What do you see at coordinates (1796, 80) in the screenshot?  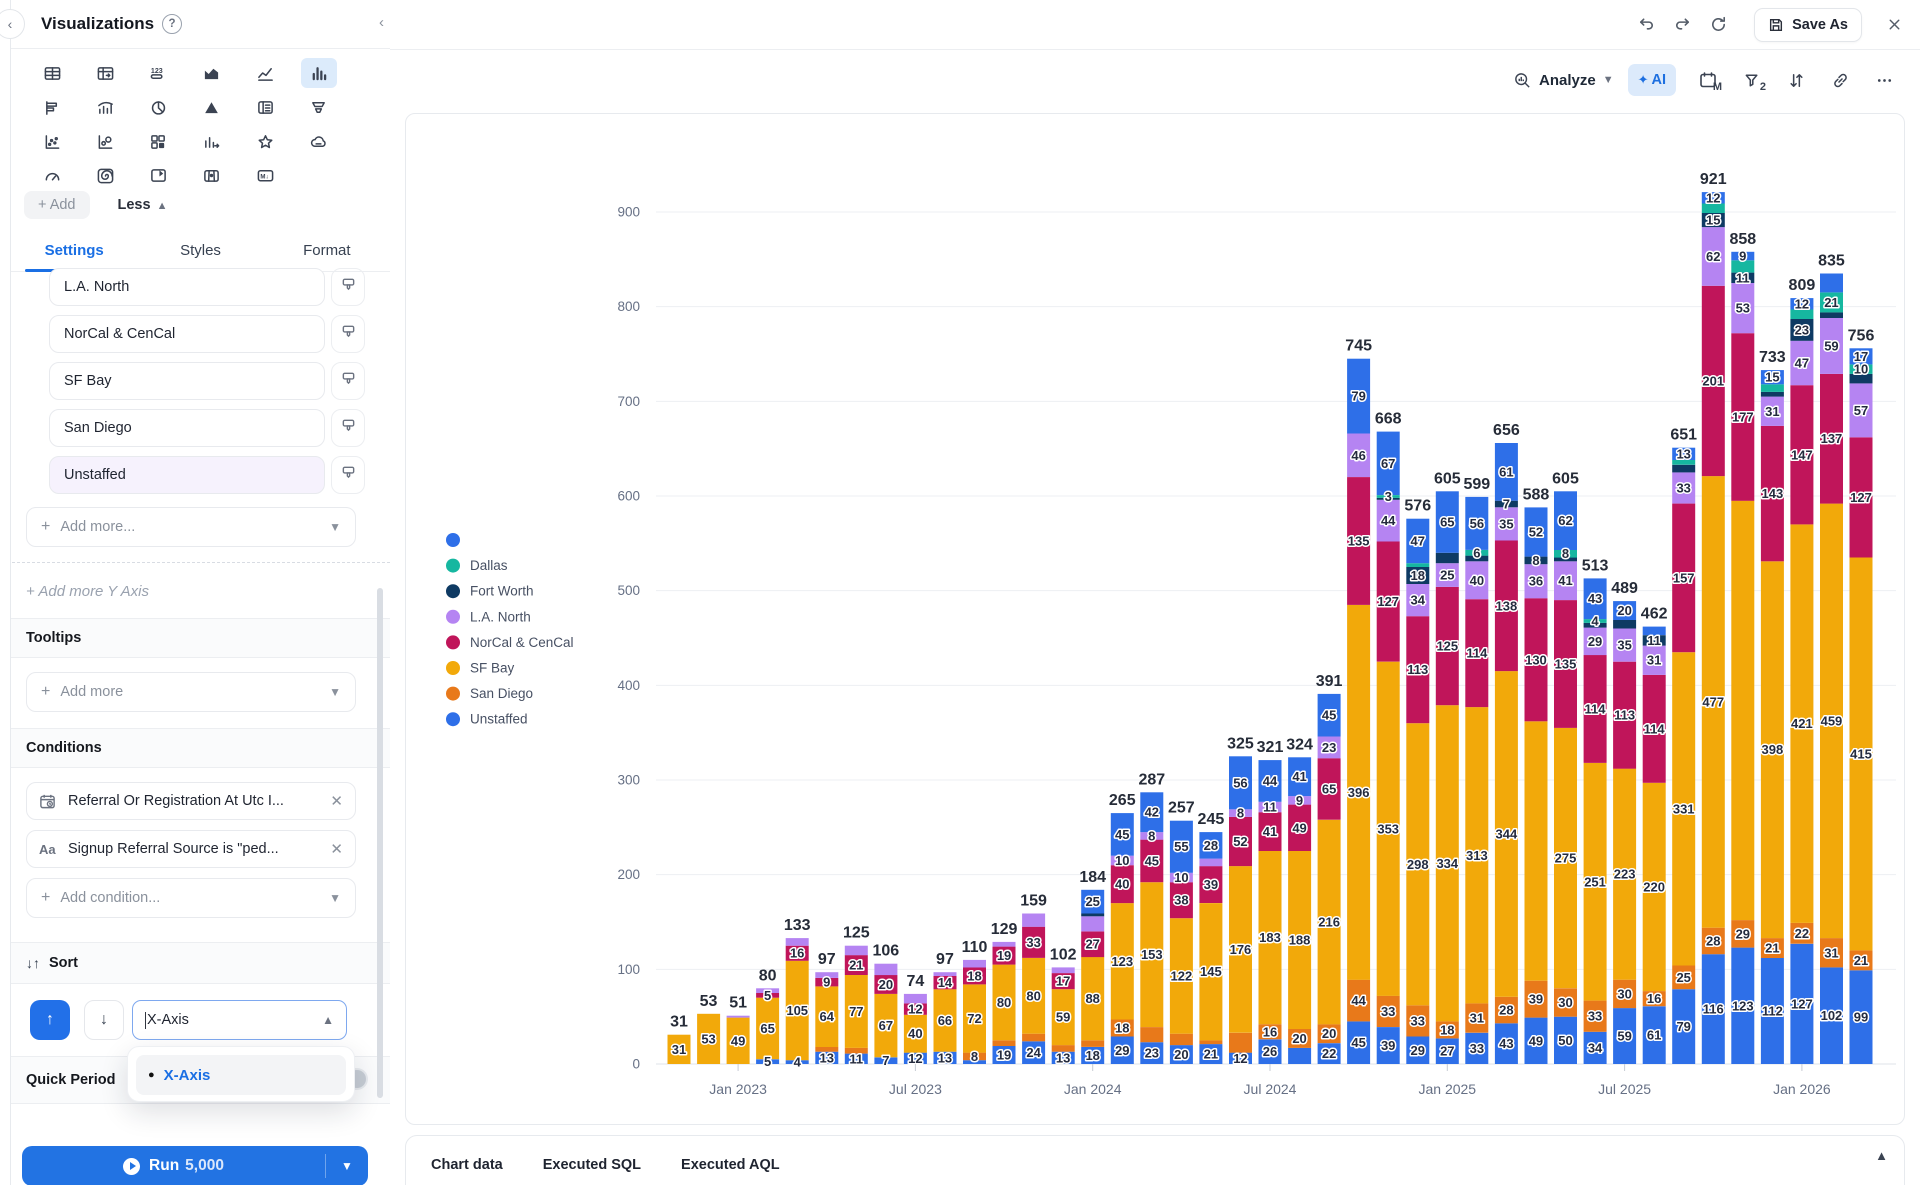 I see `sort-button` at bounding box center [1796, 80].